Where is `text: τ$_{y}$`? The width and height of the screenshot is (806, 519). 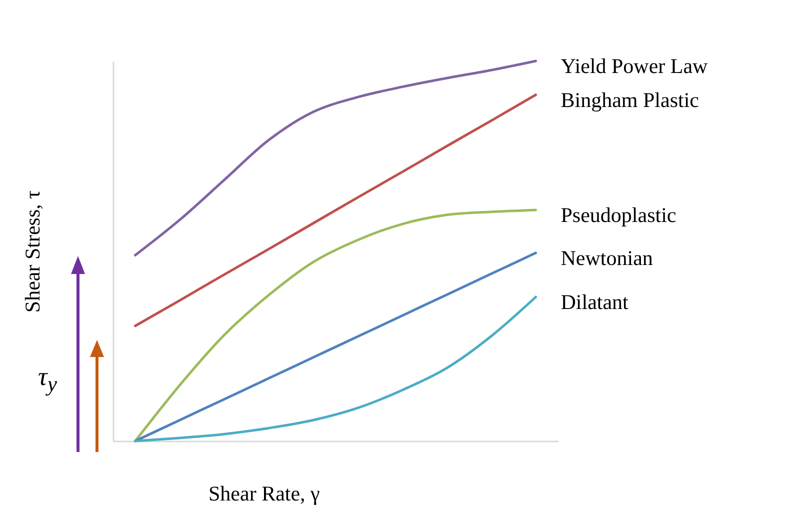 text: τ$_{y}$ is located at coordinates (47, 380).